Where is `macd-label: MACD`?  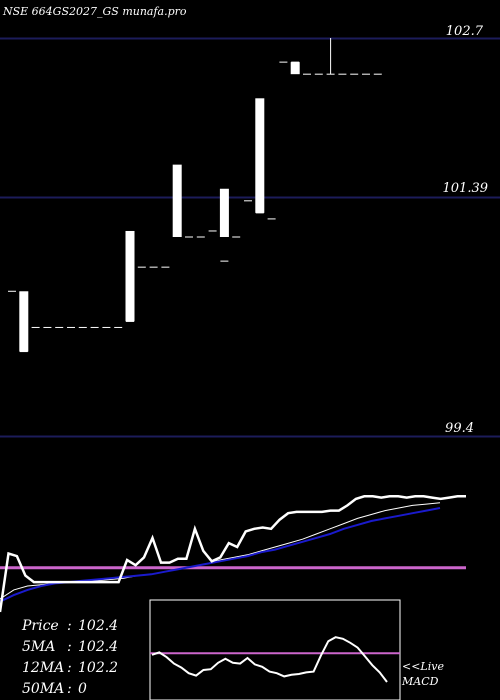 macd-label: MACD is located at coordinates (420, 681).